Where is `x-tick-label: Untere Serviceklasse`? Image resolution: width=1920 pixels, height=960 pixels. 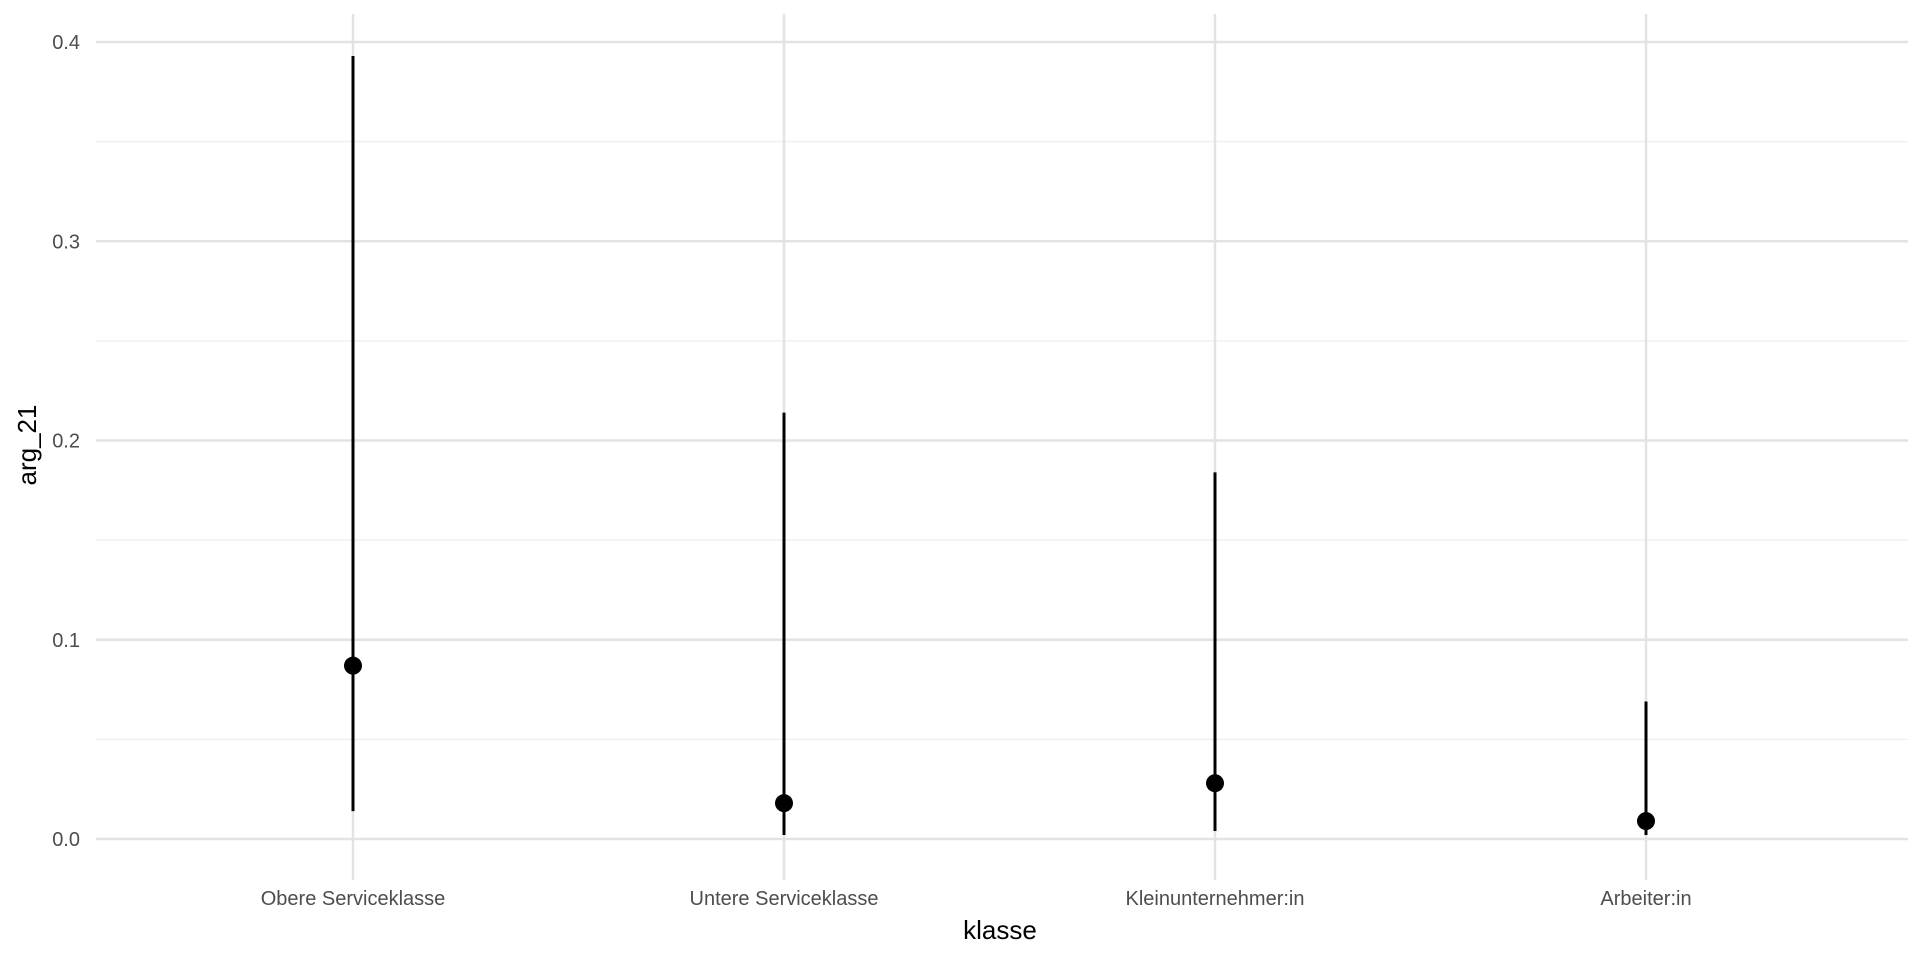
x-tick-label: Untere Serviceklasse is located at coordinates (784, 899).